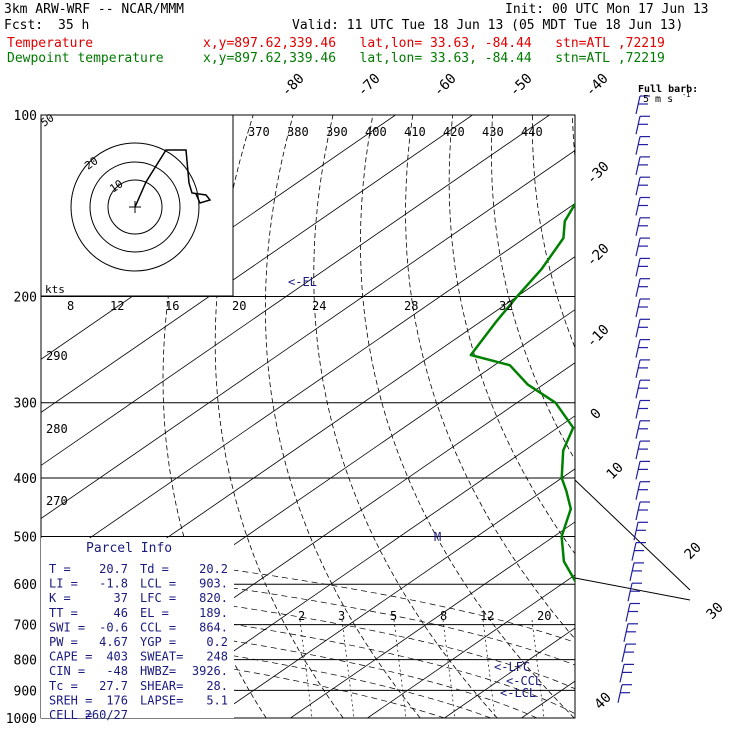 This screenshot has height=740, width=740. I want to click on parcel-row-label: K =, so click(60, 598).